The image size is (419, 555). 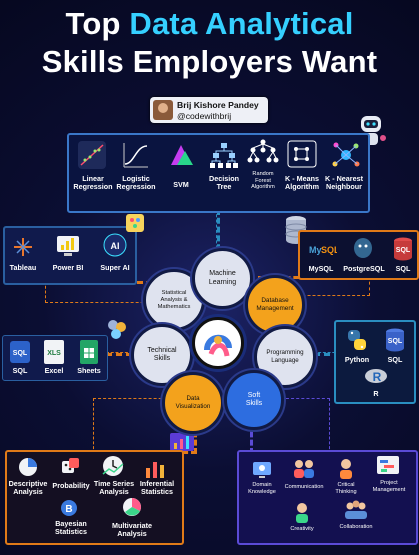 I want to click on db-label: SQL, so click(x=403, y=268).